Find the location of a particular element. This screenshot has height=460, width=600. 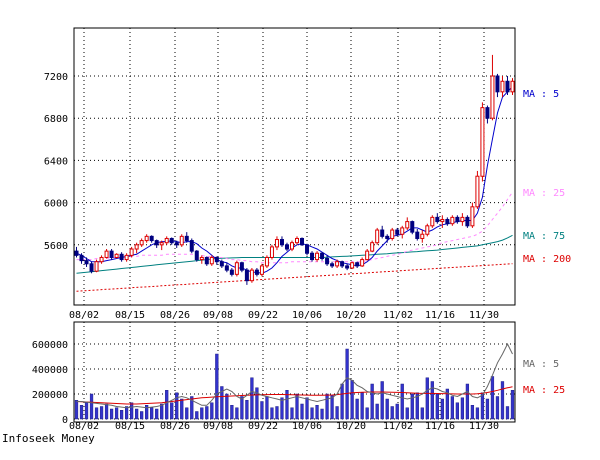

volume-bars is located at coordinates (294, 384).